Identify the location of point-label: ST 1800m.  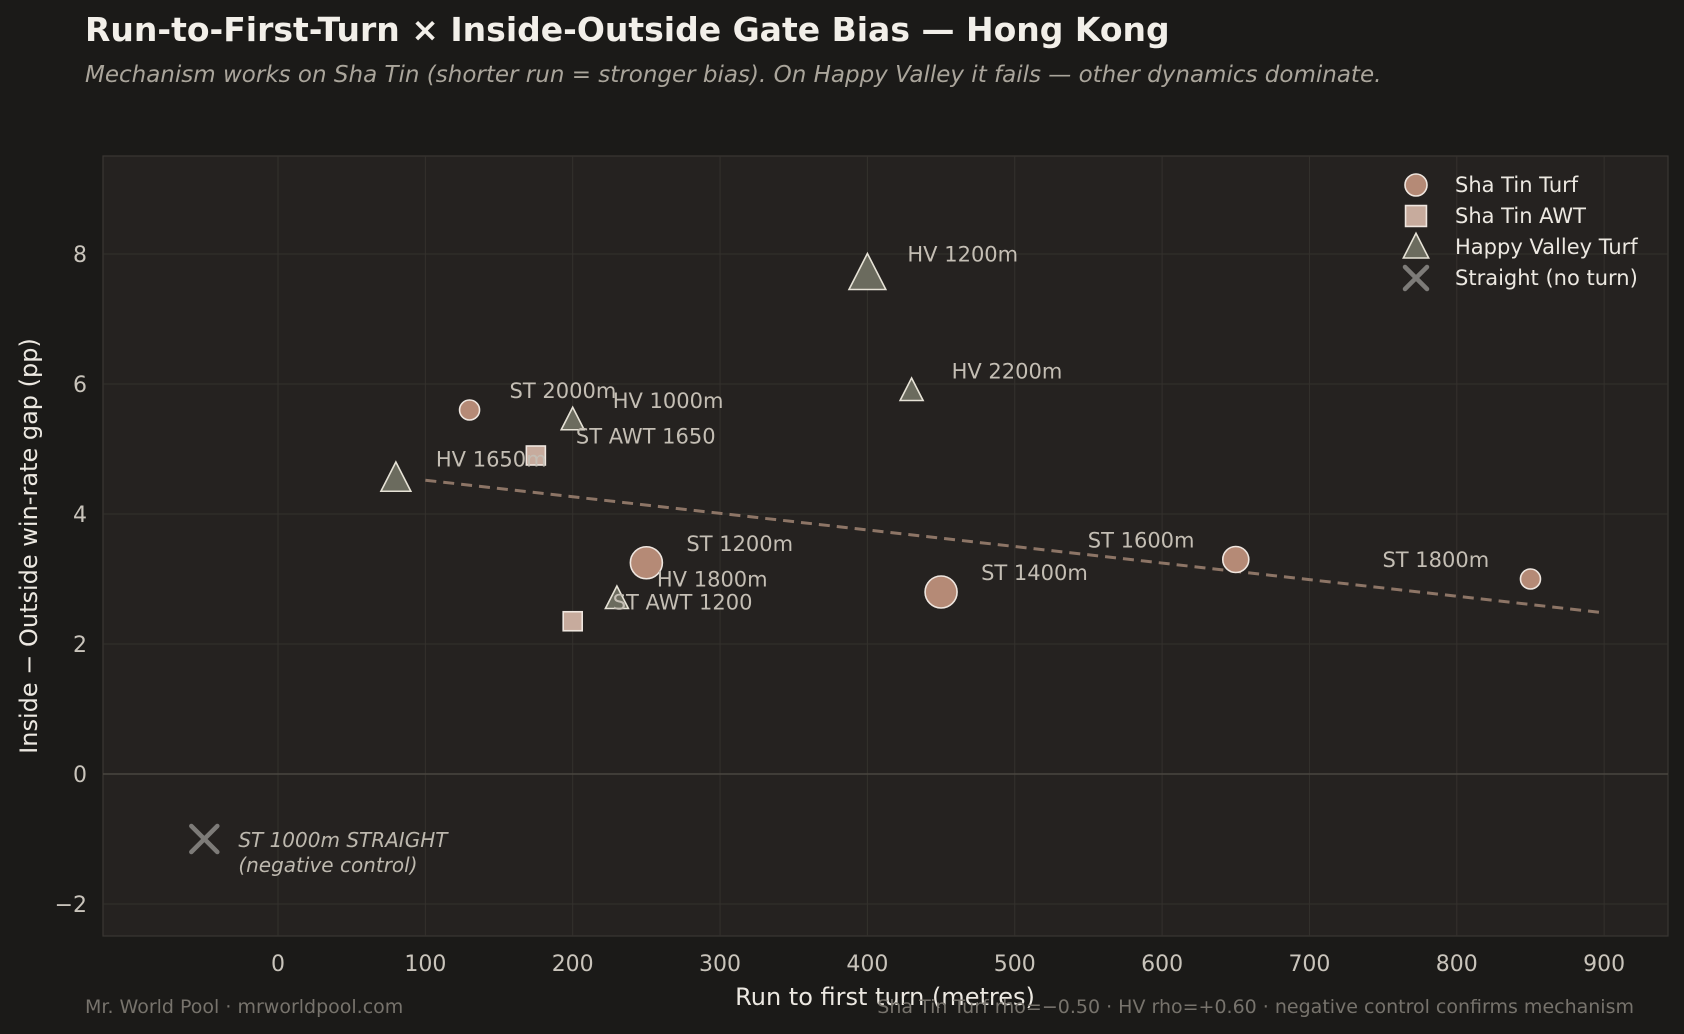
(1435, 560).